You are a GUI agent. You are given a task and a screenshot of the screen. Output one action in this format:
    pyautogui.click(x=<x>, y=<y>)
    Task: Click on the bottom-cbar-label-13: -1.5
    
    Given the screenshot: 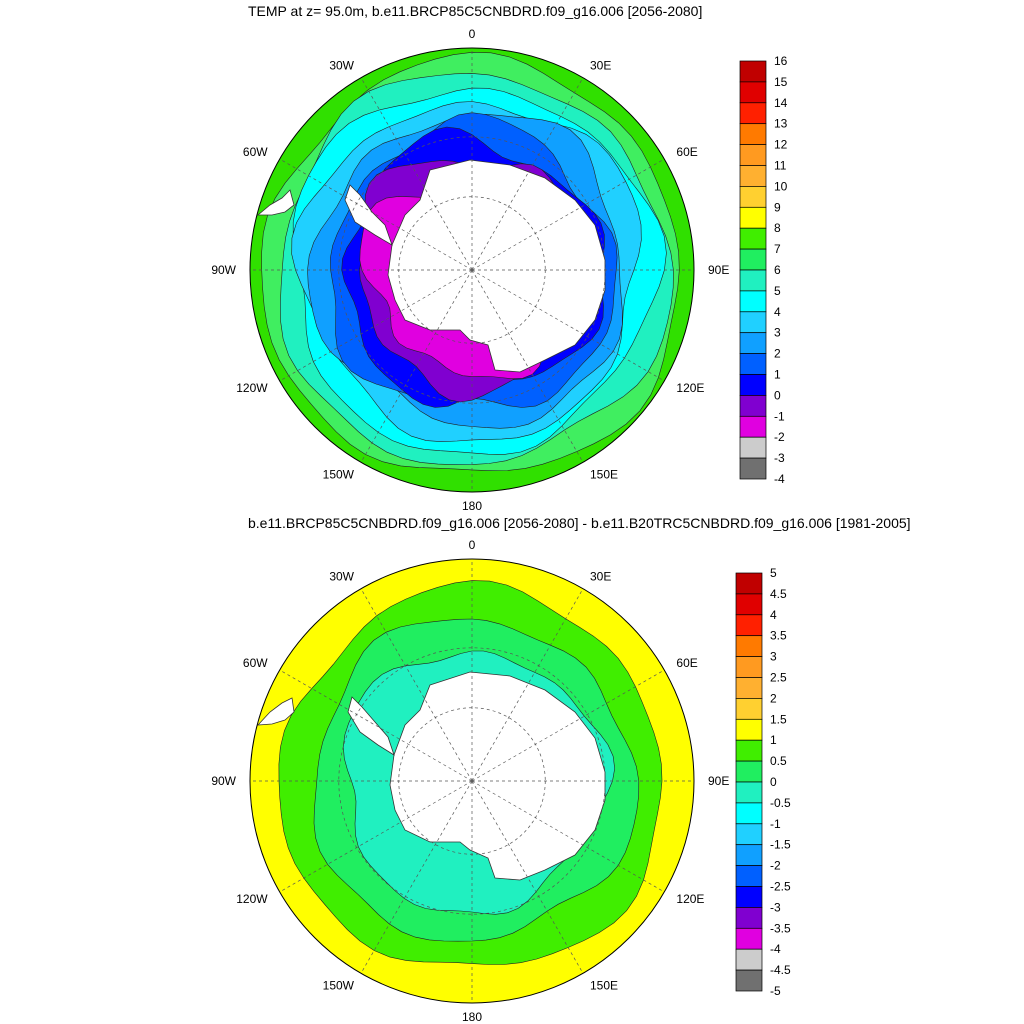 What is the action you would take?
    pyautogui.click(x=780, y=845)
    